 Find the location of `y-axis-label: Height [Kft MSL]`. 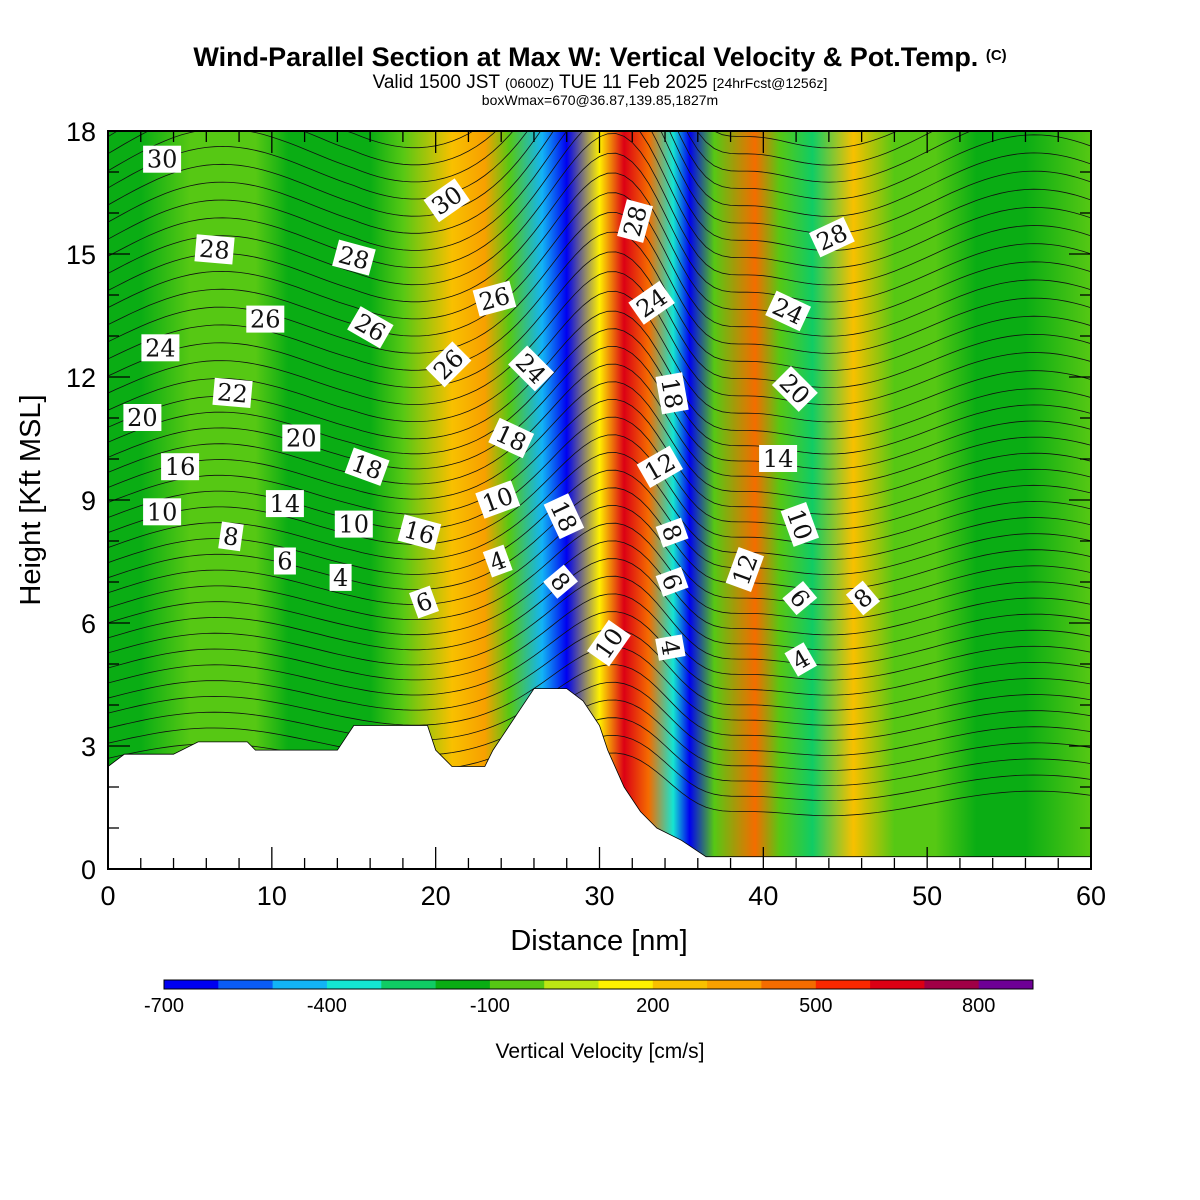

y-axis-label: Height [Kft MSL] is located at coordinates (31, 499).